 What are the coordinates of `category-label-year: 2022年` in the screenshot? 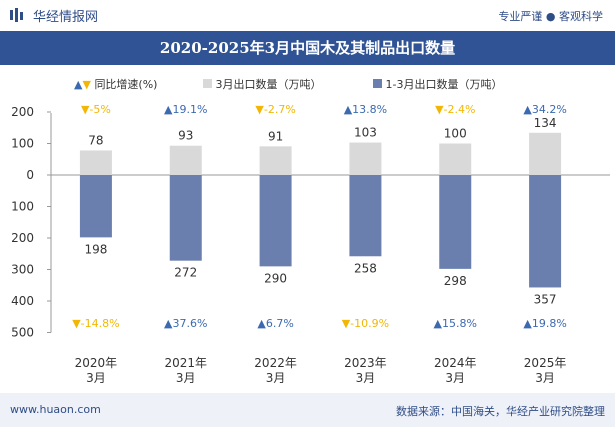 It's located at (275, 363).